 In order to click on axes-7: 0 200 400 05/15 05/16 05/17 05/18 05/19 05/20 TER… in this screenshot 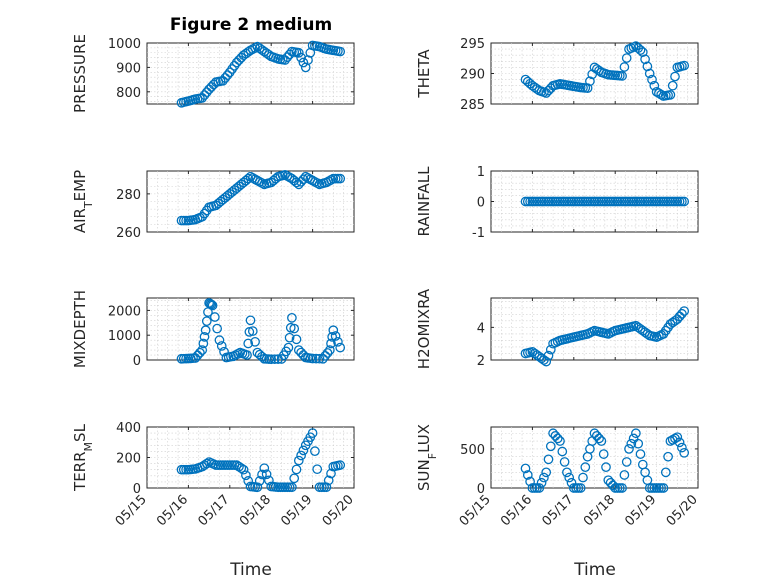, I will do `click(214, 475)`.